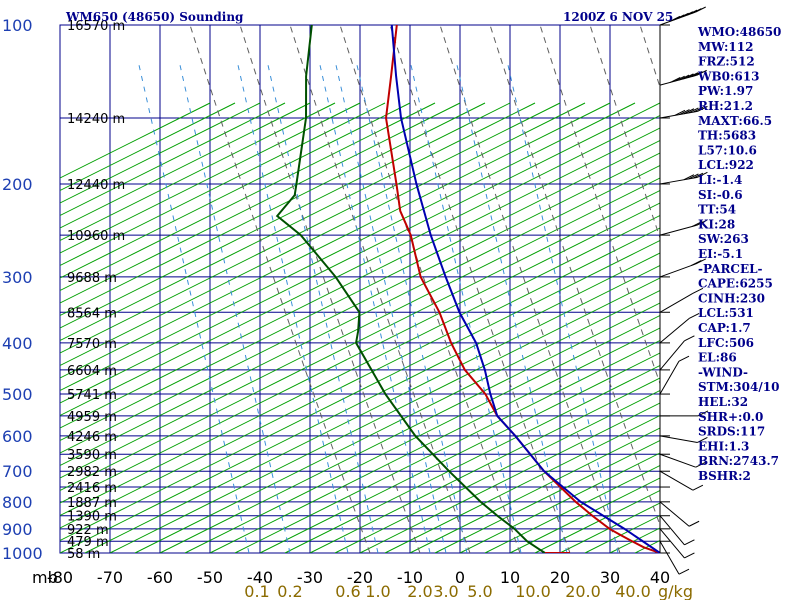  Describe the element at coordinates (735, 284) in the screenshot. I see `index-item: CAPE:6255` at that location.